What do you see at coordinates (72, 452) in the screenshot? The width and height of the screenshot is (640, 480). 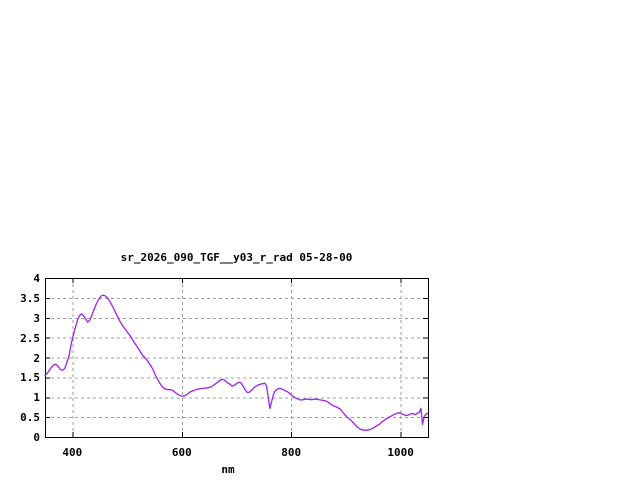 I see `x-tick-label: 400` at bounding box center [72, 452].